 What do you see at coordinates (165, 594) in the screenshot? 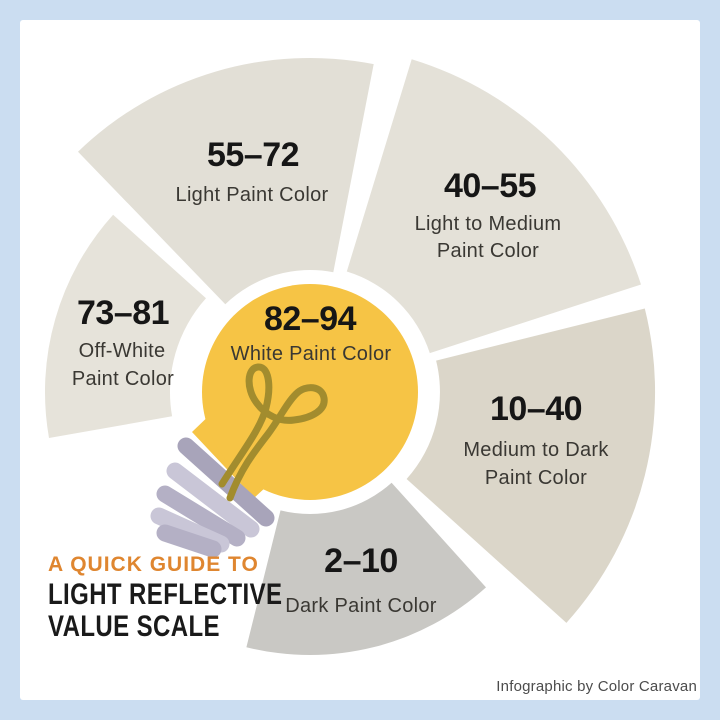
I see `title-line-1: LIGHT REFLECTIVE` at bounding box center [165, 594].